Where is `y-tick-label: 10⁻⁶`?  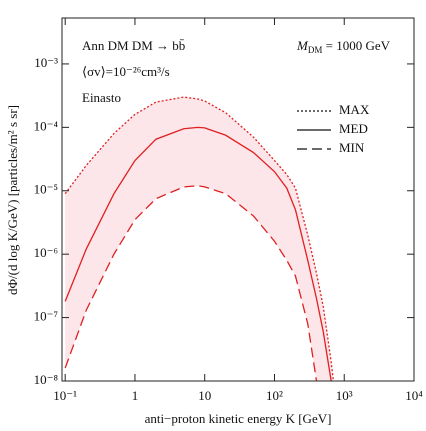
y-tick-label: 10⁻⁶ is located at coordinates (46, 252).